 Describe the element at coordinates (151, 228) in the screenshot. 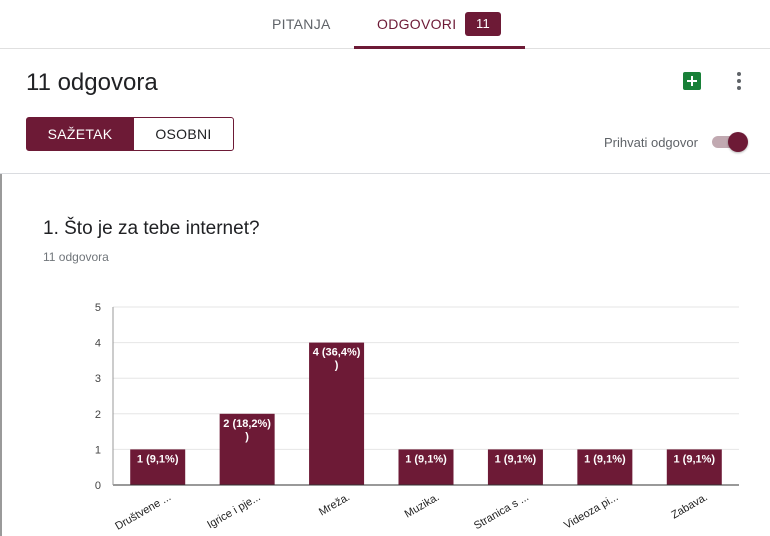

I see `question-title: 1. Što je za tebe internet?` at that location.